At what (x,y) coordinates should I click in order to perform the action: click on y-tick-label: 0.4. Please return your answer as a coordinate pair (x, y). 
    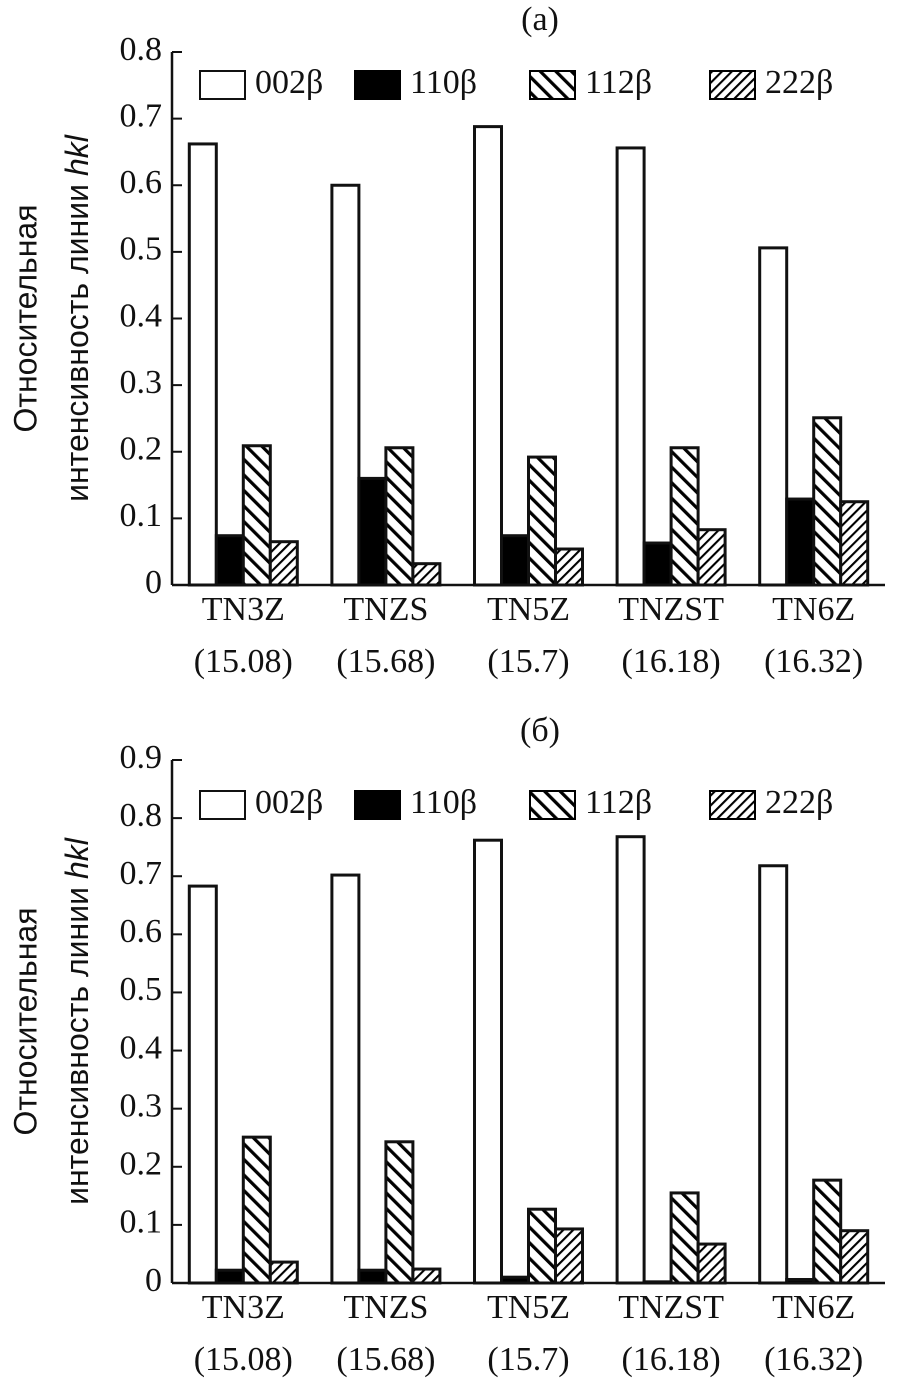
    Looking at the image, I should click on (141, 315).